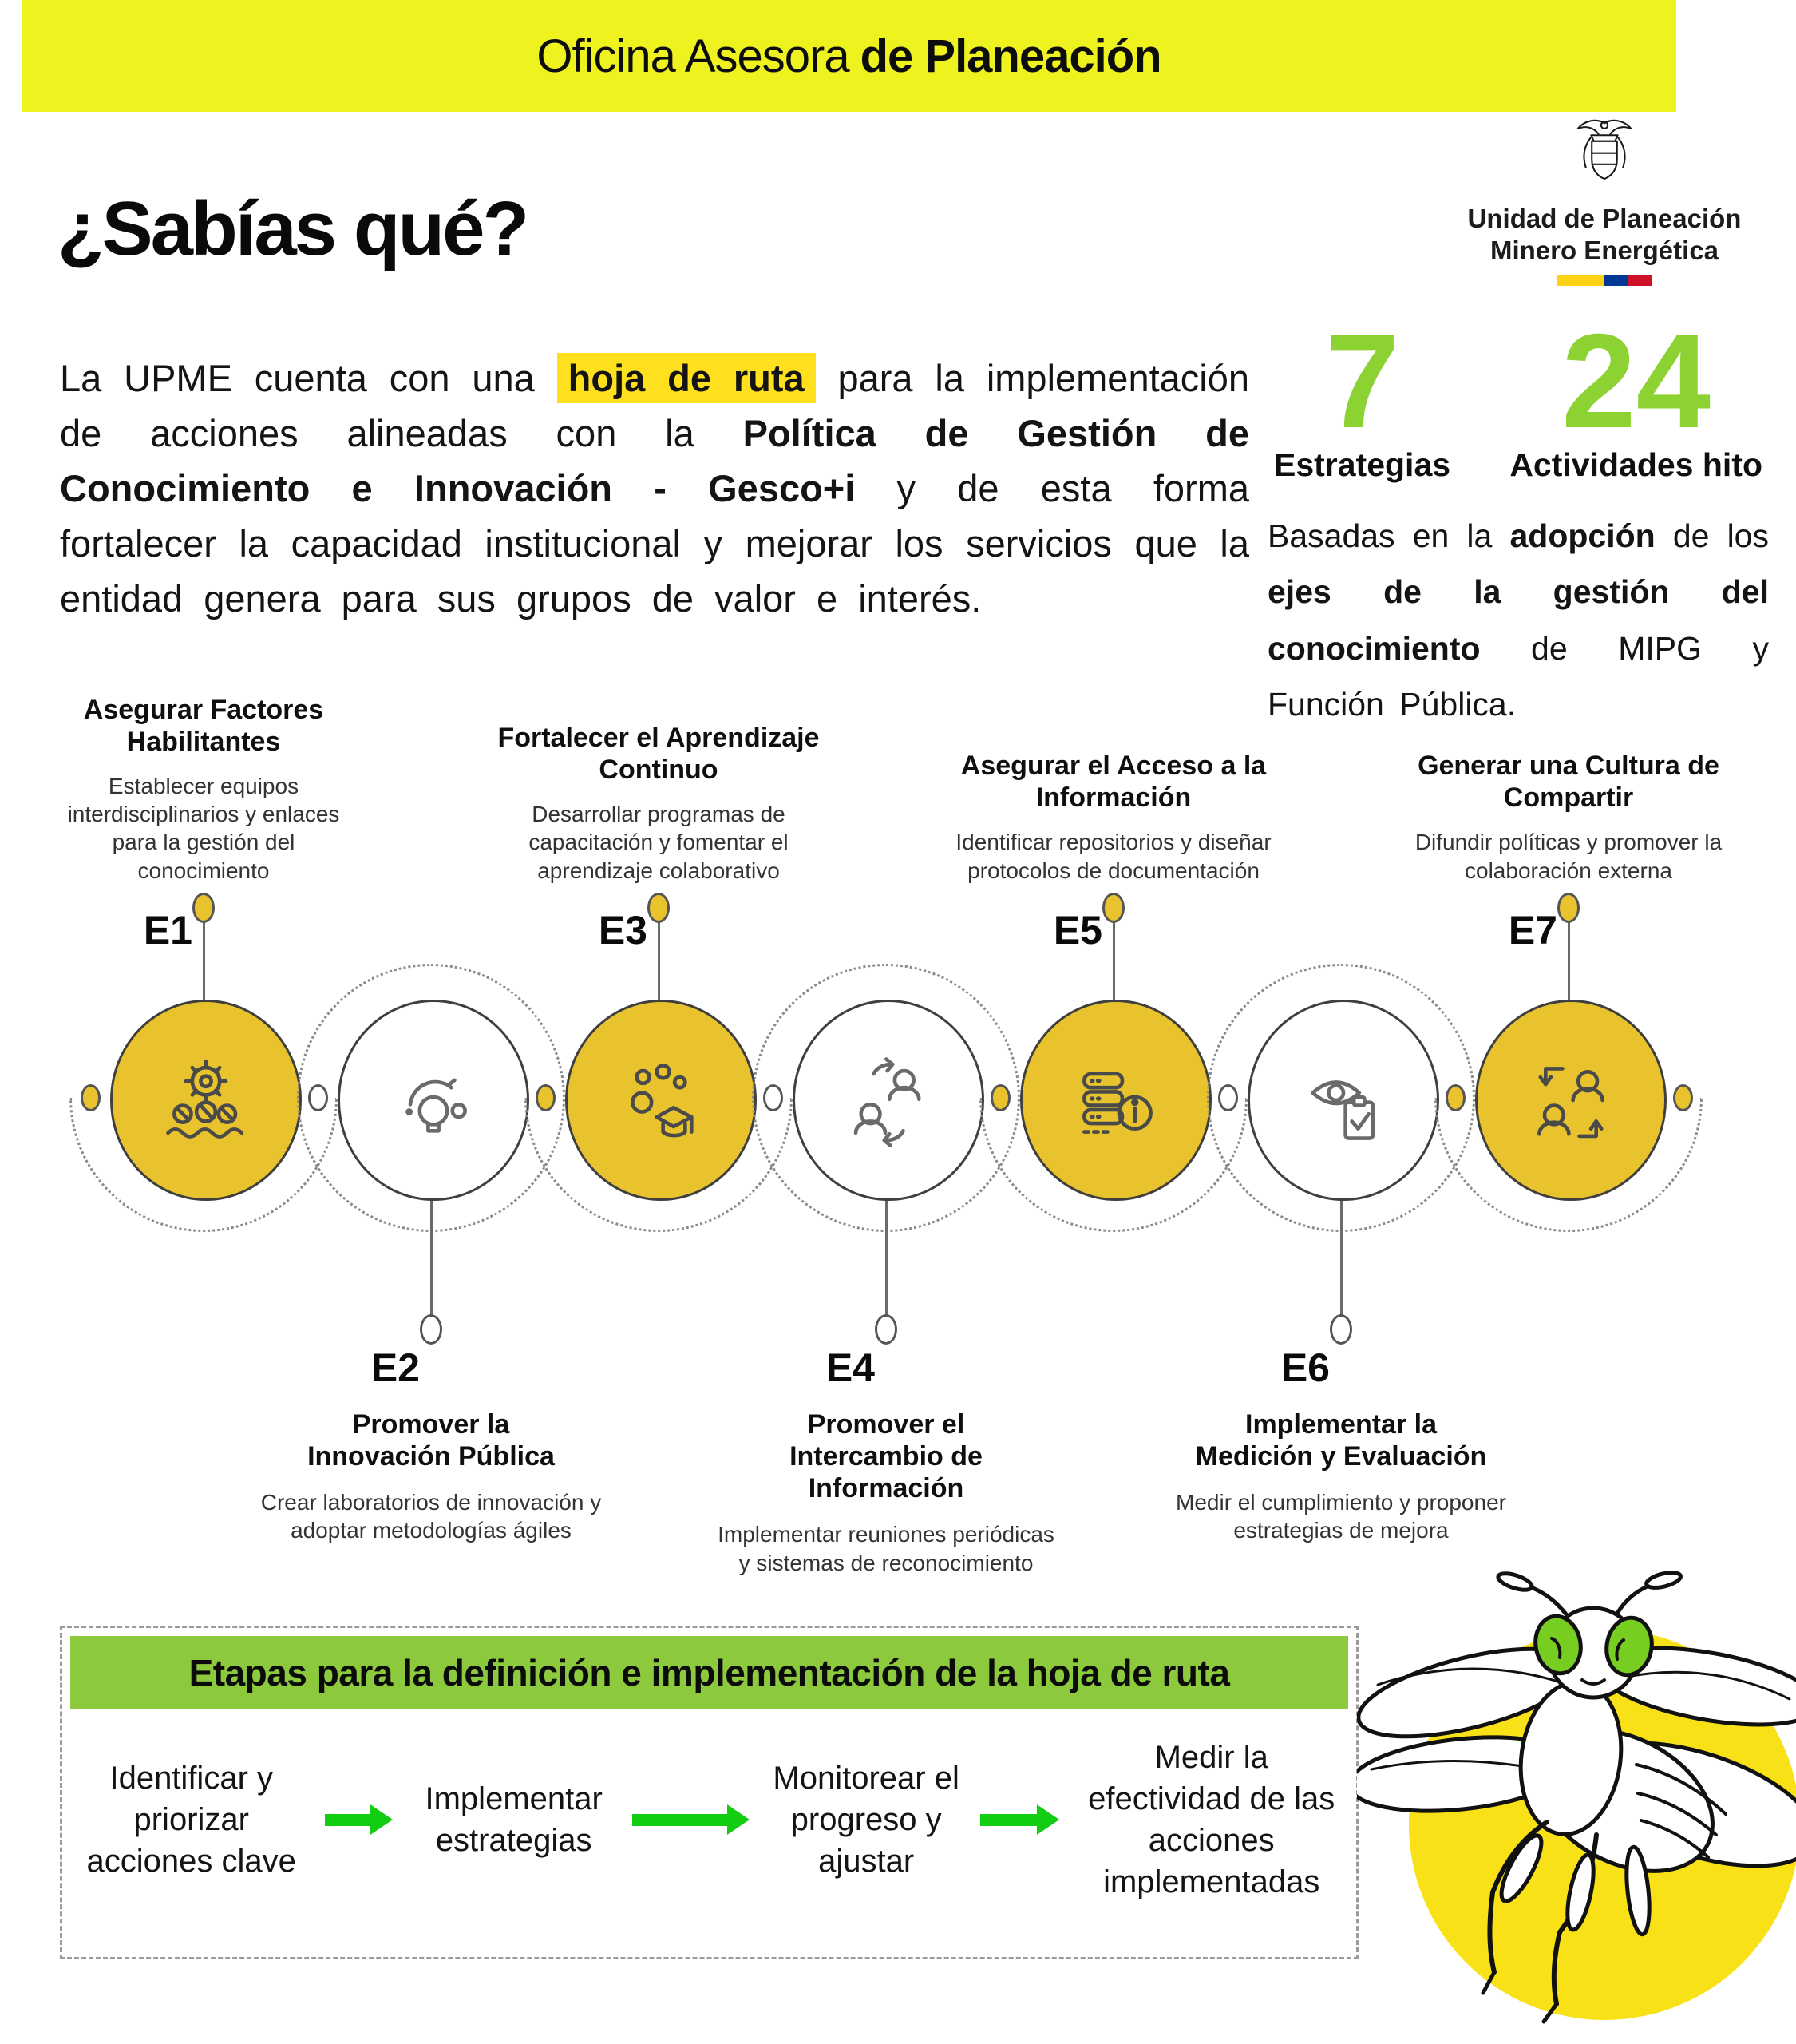 Image resolution: width=1796 pixels, height=2044 pixels. What do you see at coordinates (1636, 381) in the screenshot?
I see `stat-value: 24` at bounding box center [1636, 381].